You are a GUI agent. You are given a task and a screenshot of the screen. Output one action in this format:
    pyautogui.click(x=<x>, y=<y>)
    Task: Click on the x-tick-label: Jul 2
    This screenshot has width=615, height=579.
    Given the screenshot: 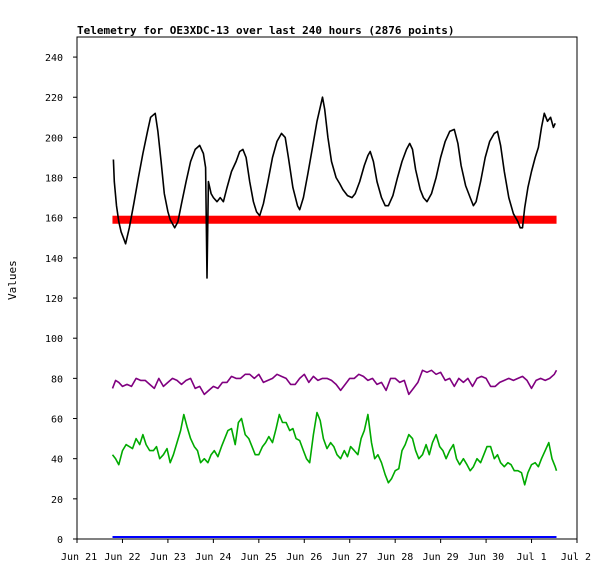 What is the action you would take?
    pyautogui.click(x=576, y=557)
    